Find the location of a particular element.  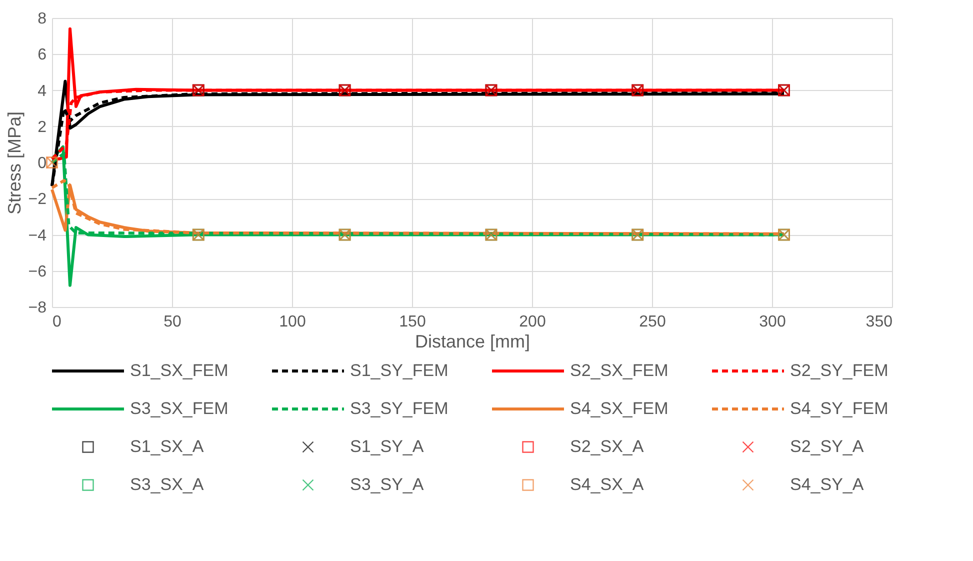

legend-label: S3_SX_A is located at coordinates (167, 484).